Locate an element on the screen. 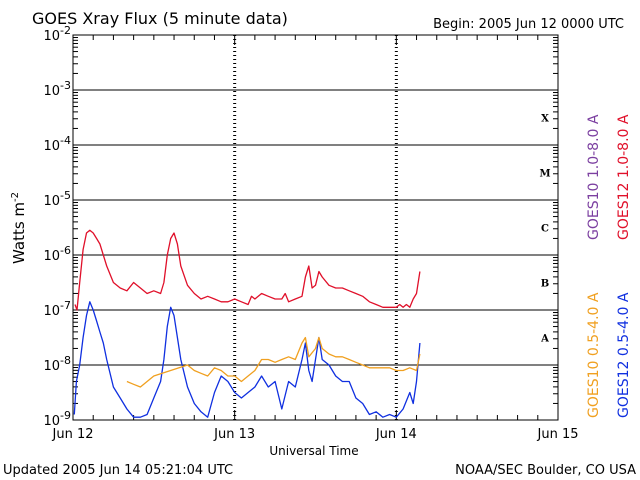 The image size is (640, 480). y-tick-label-exp: -9 is located at coordinates (65, 415).